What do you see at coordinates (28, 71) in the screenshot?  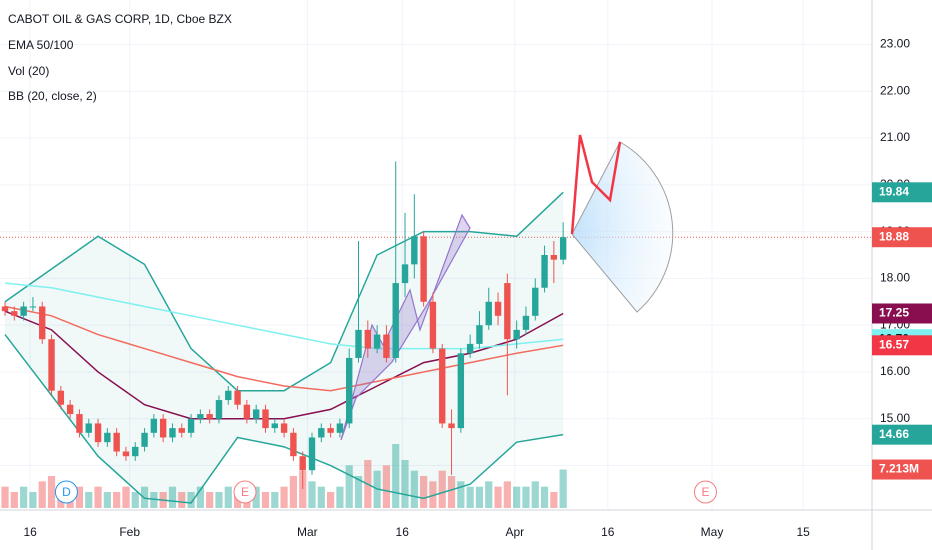 I see `legend-volume: Vol (20)` at bounding box center [28, 71].